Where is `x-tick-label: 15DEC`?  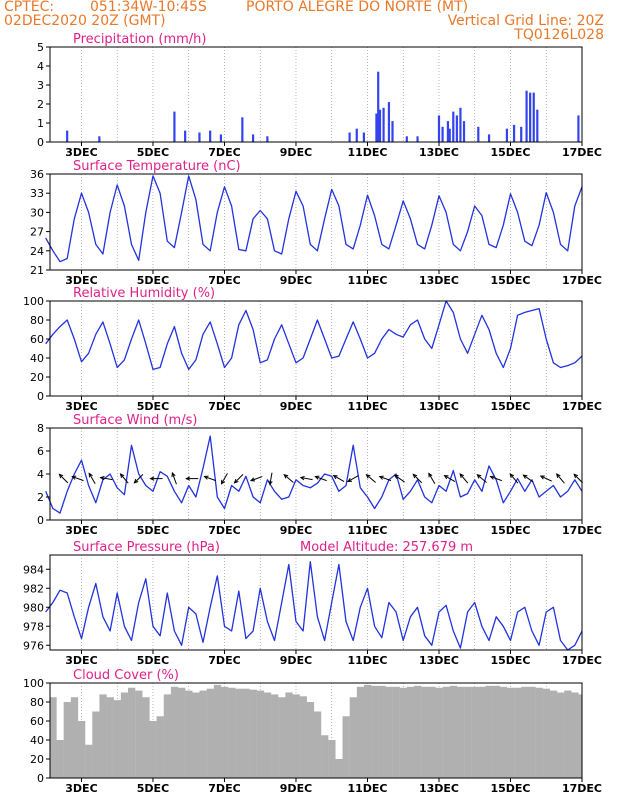
x-tick-label: 15DEC is located at coordinates (510, 660).